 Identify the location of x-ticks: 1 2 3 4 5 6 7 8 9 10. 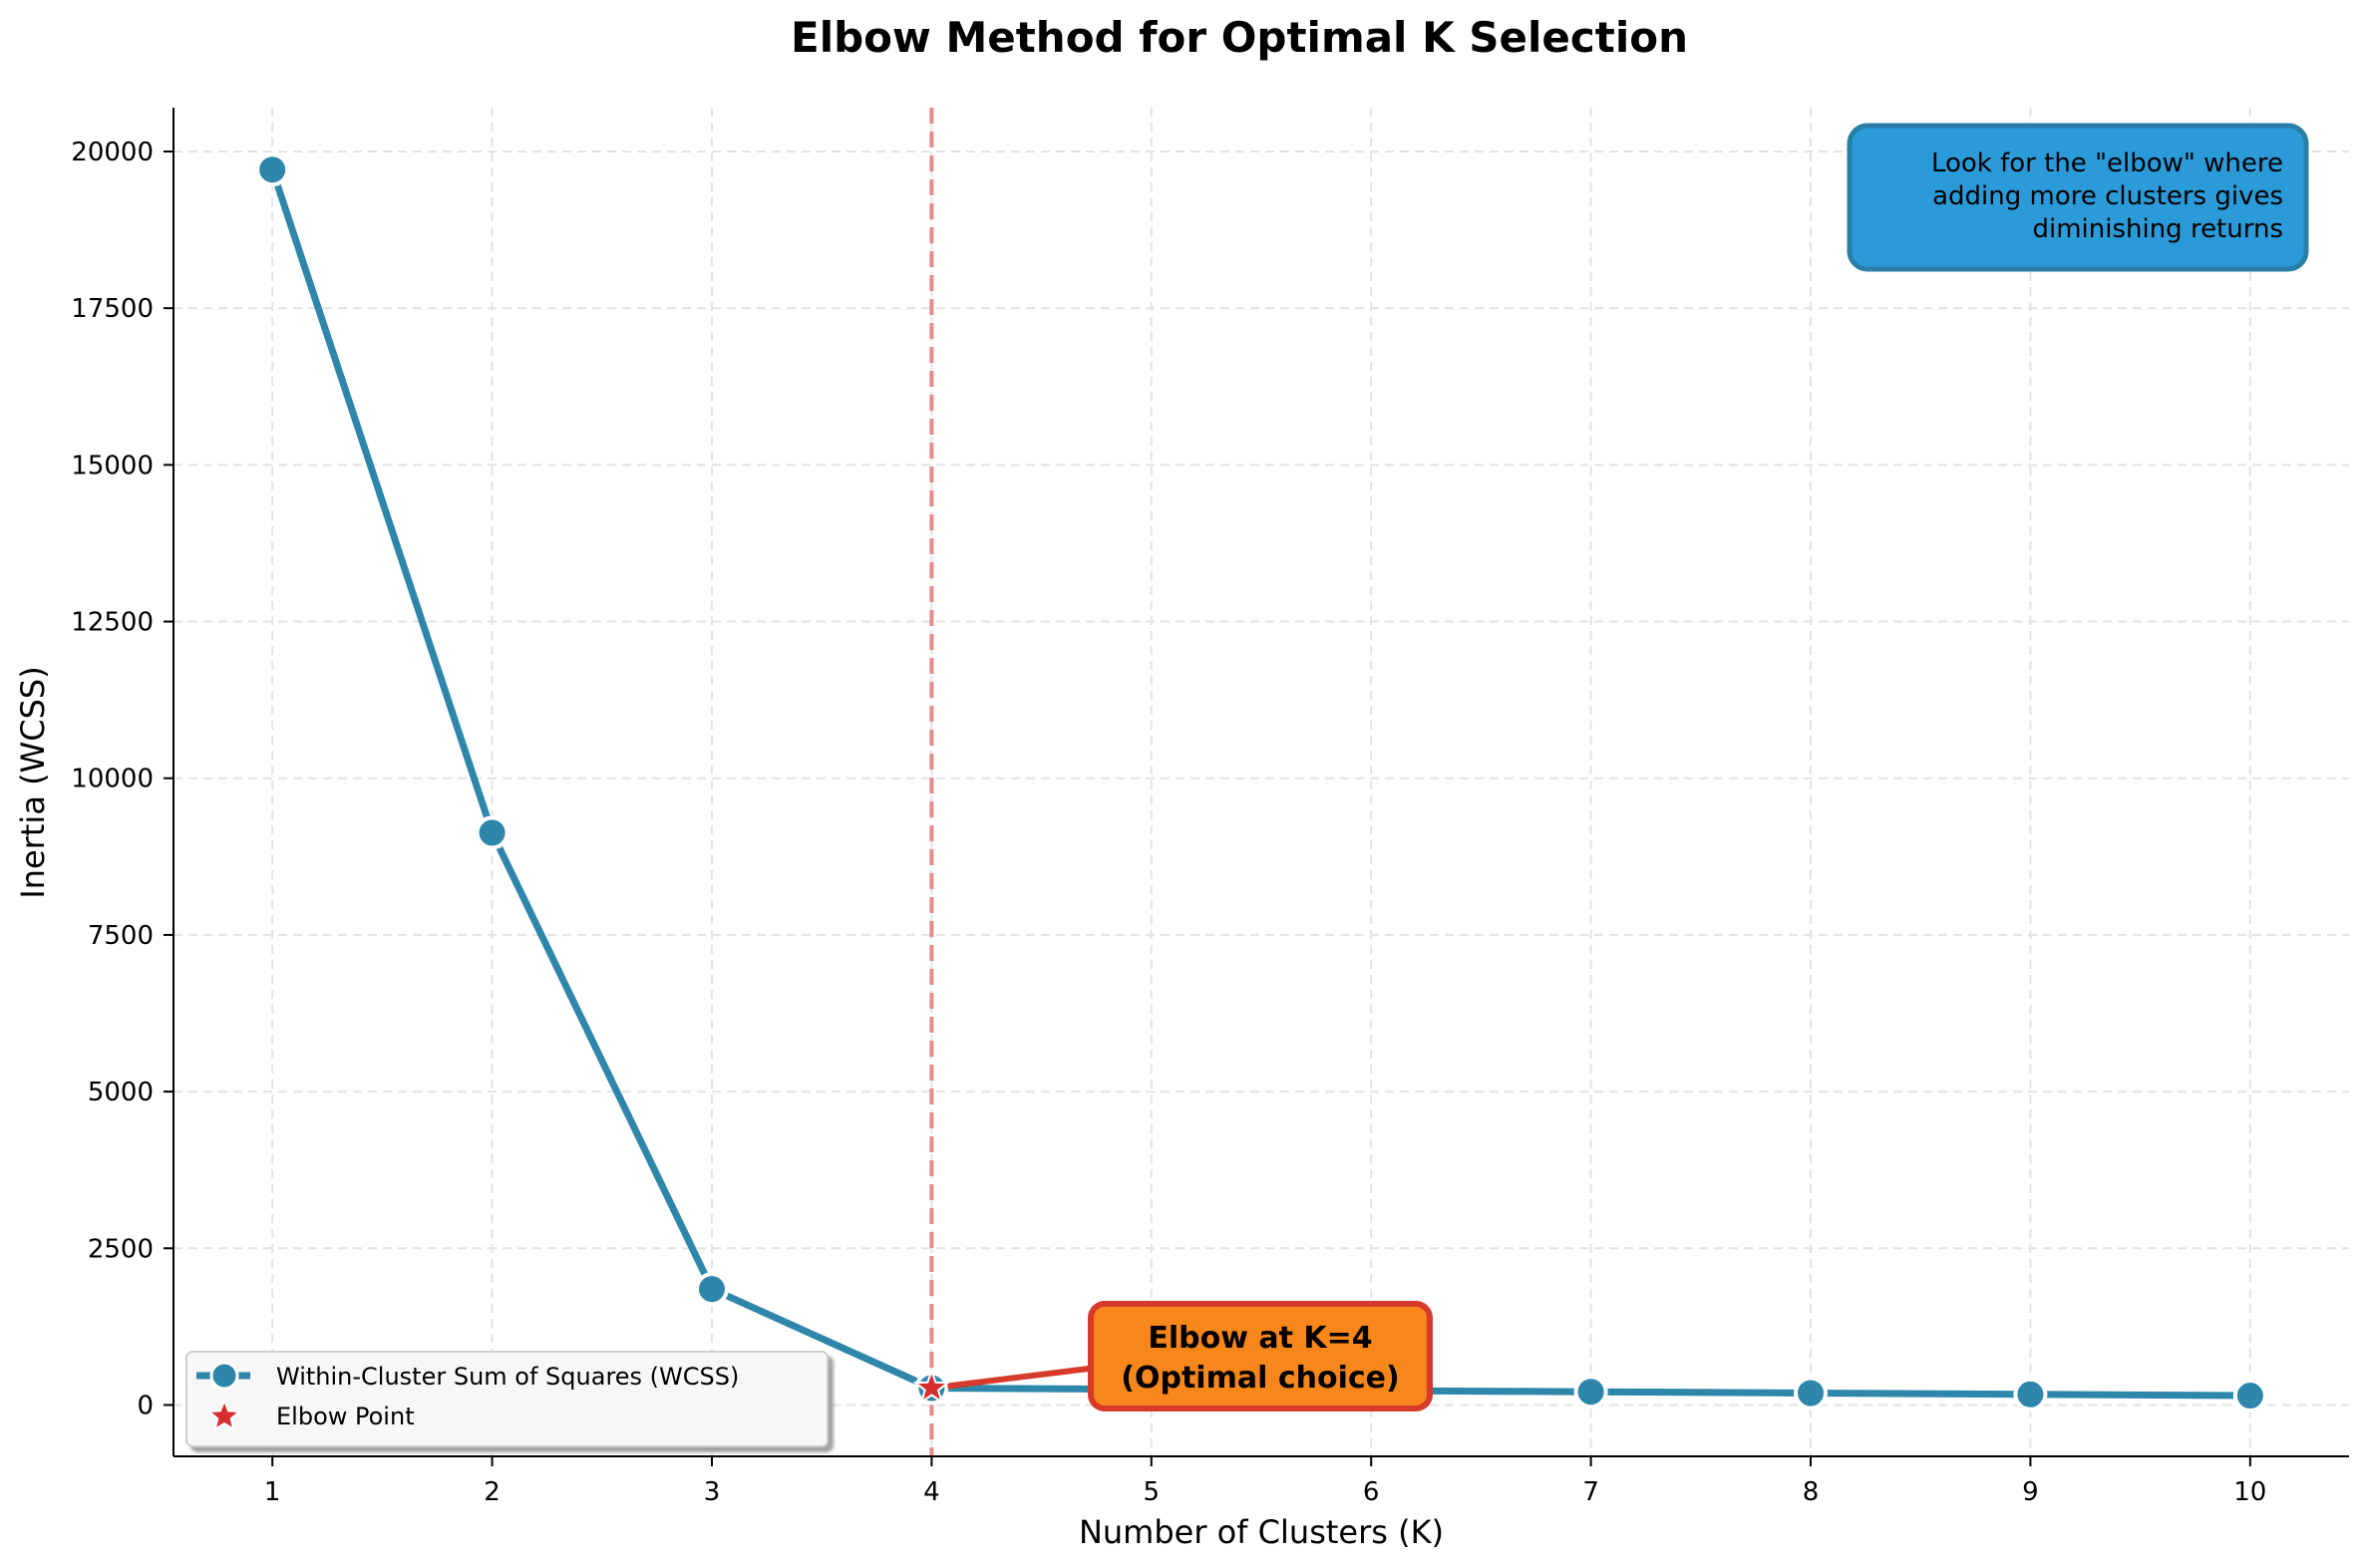
(1265, 1481).